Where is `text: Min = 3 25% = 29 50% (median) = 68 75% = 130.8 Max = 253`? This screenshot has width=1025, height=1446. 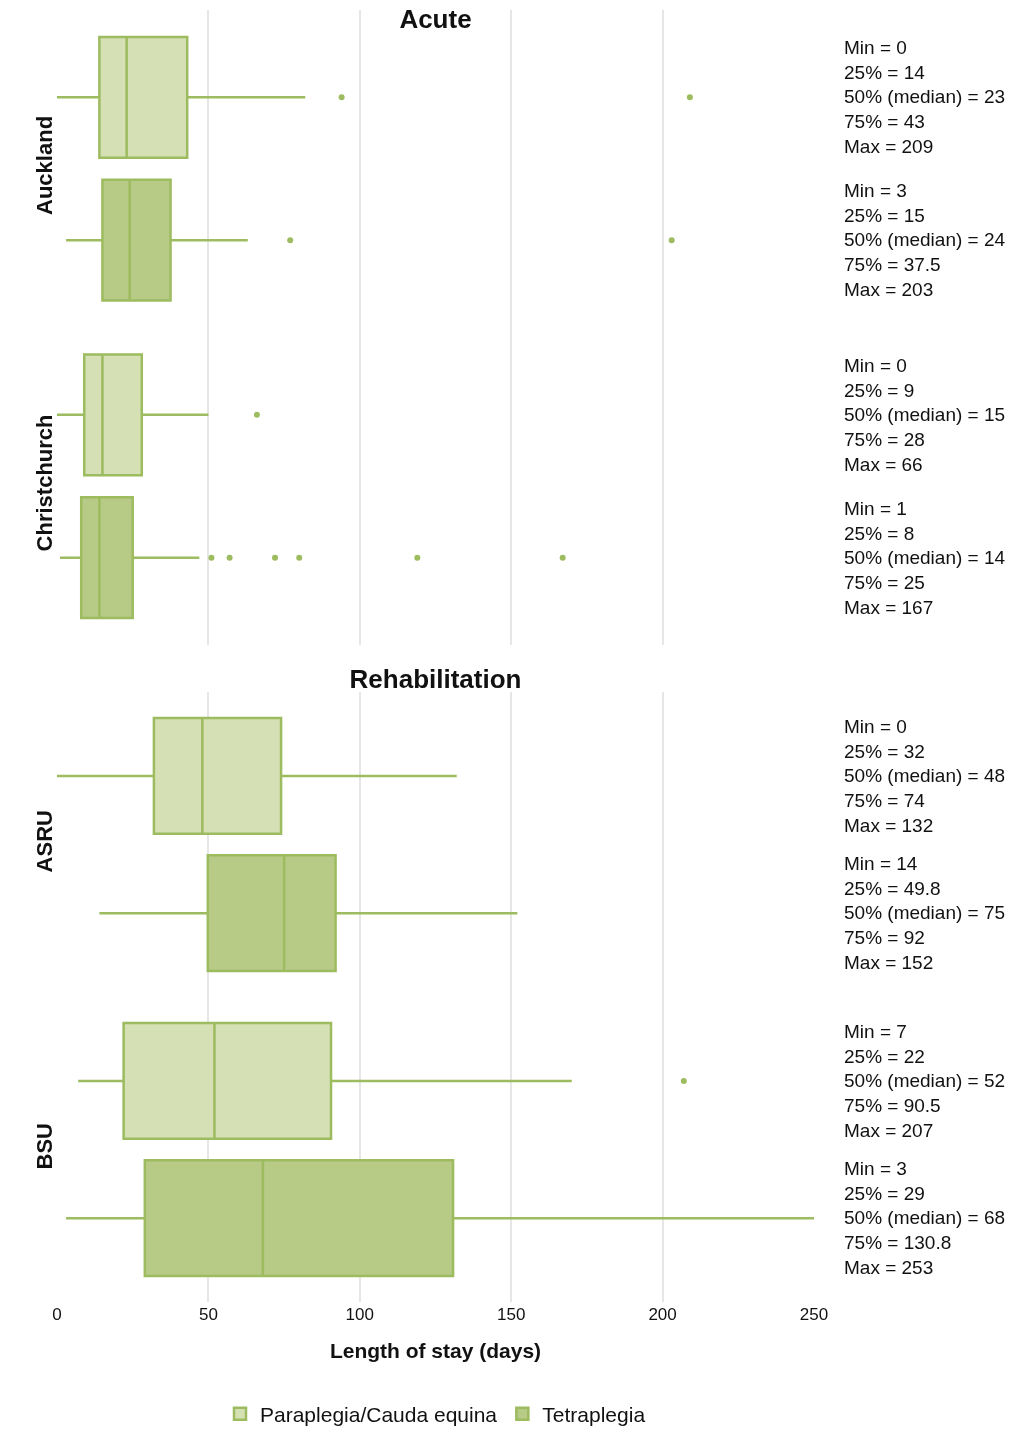 text: Min = 3 25% = 29 50% (median) = 68 75% = 130.8 Max = 253 is located at coordinates (925, 1218).